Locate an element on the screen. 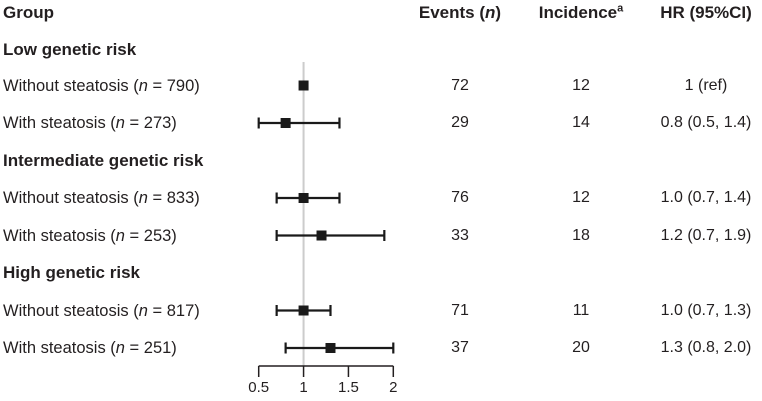 Image resolution: width=762 pixels, height=401 pixels. incidence-footnote-marker: a is located at coordinates (620, 8).